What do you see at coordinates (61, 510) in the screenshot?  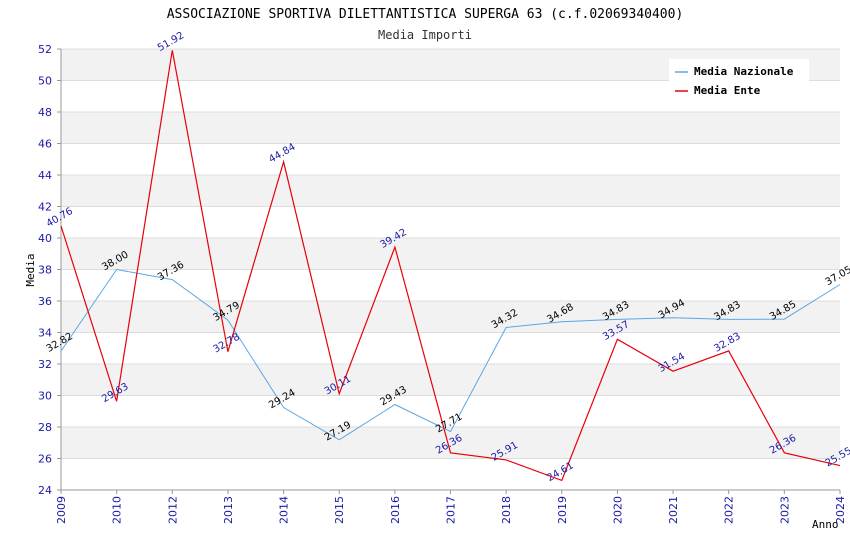 I see `x-tick-label: 2009` at bounding box center [61, 510].